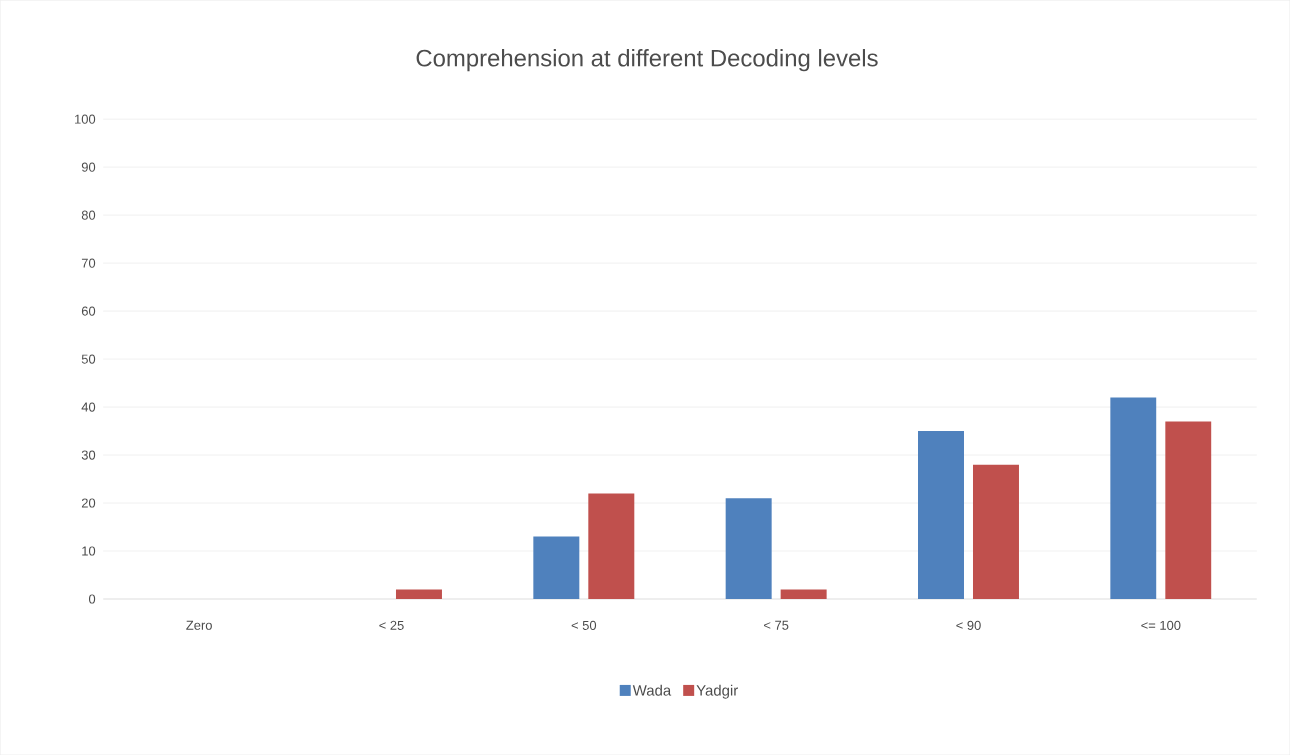 This screenshot has width=1290, height=755. What do you see at coordinates (652, 690) in the screenshot?
I see `legend-label: Wada` at bounding box center [652, 690].